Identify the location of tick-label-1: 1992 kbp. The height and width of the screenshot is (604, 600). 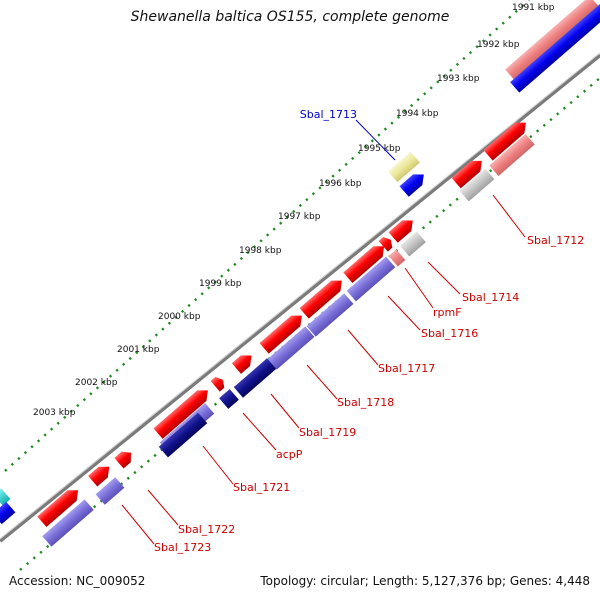
(498, 45).